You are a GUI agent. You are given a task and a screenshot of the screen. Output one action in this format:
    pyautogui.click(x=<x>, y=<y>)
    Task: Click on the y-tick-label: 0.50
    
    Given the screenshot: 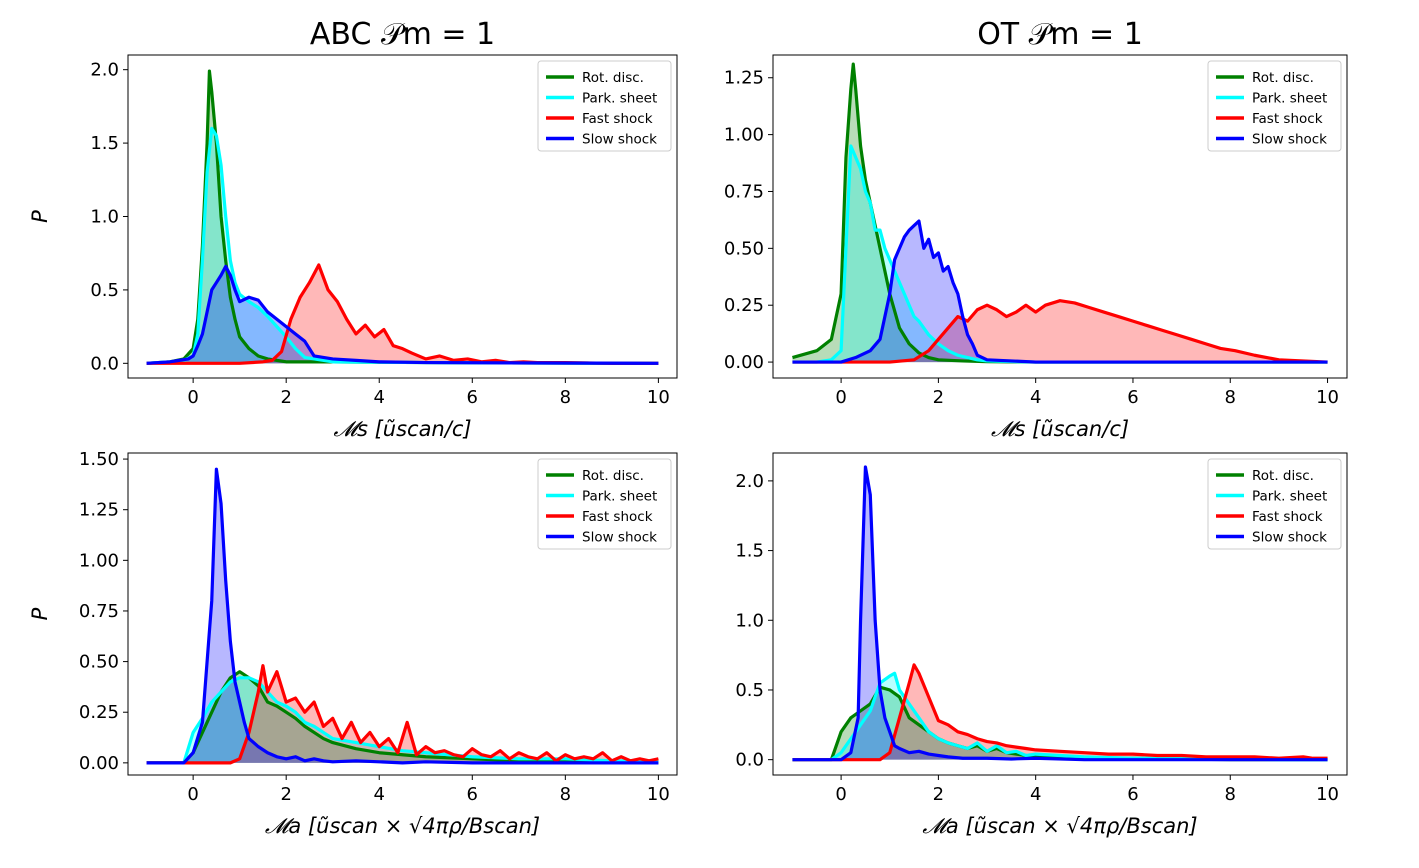 What is the action you would take?
    pyautogui.click(x=99, y=662)
    